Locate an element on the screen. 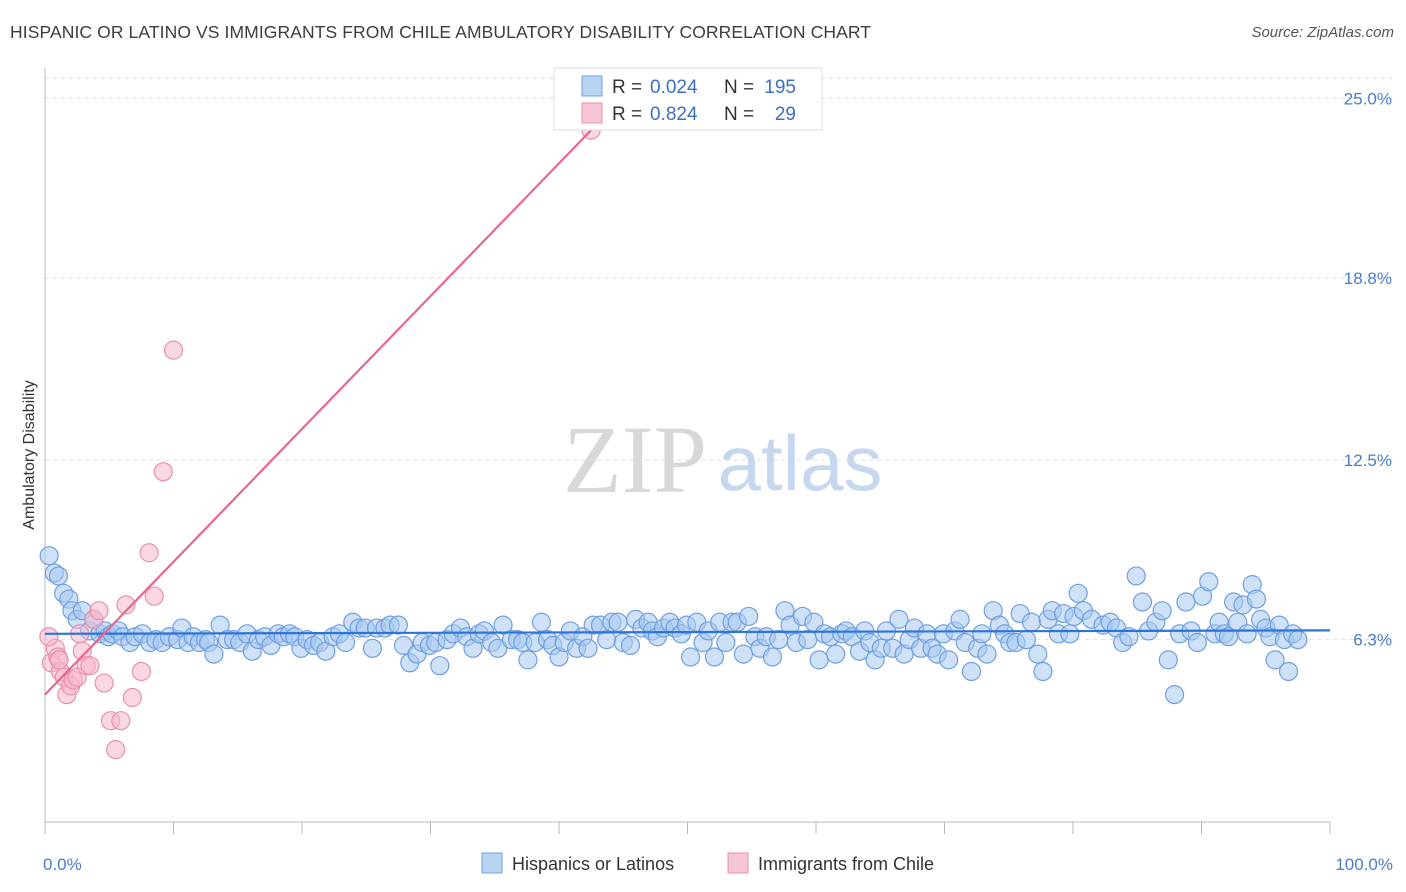 Image resolution: width=1406 pixels, height=892 pixels. watermark: ZIP atlas is located at coordinates (722, 459).